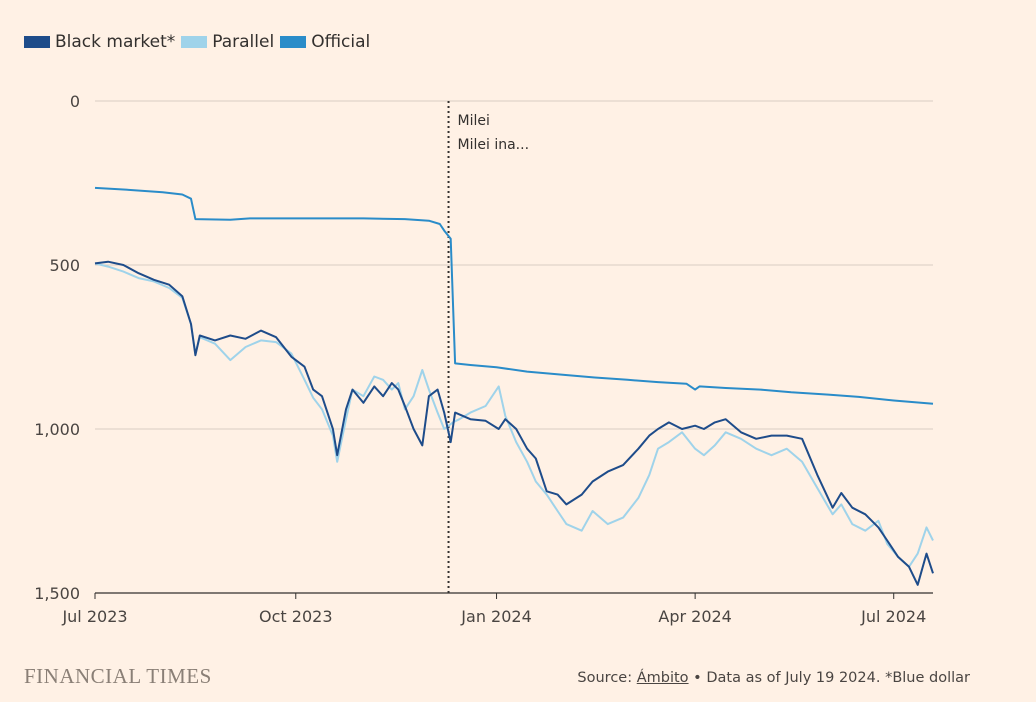 This screenshot has height=702, width=1036. Describe the element at coordinates (474, 121) in the screenshot. I see `event-annotation-line1: Milei` at that location.